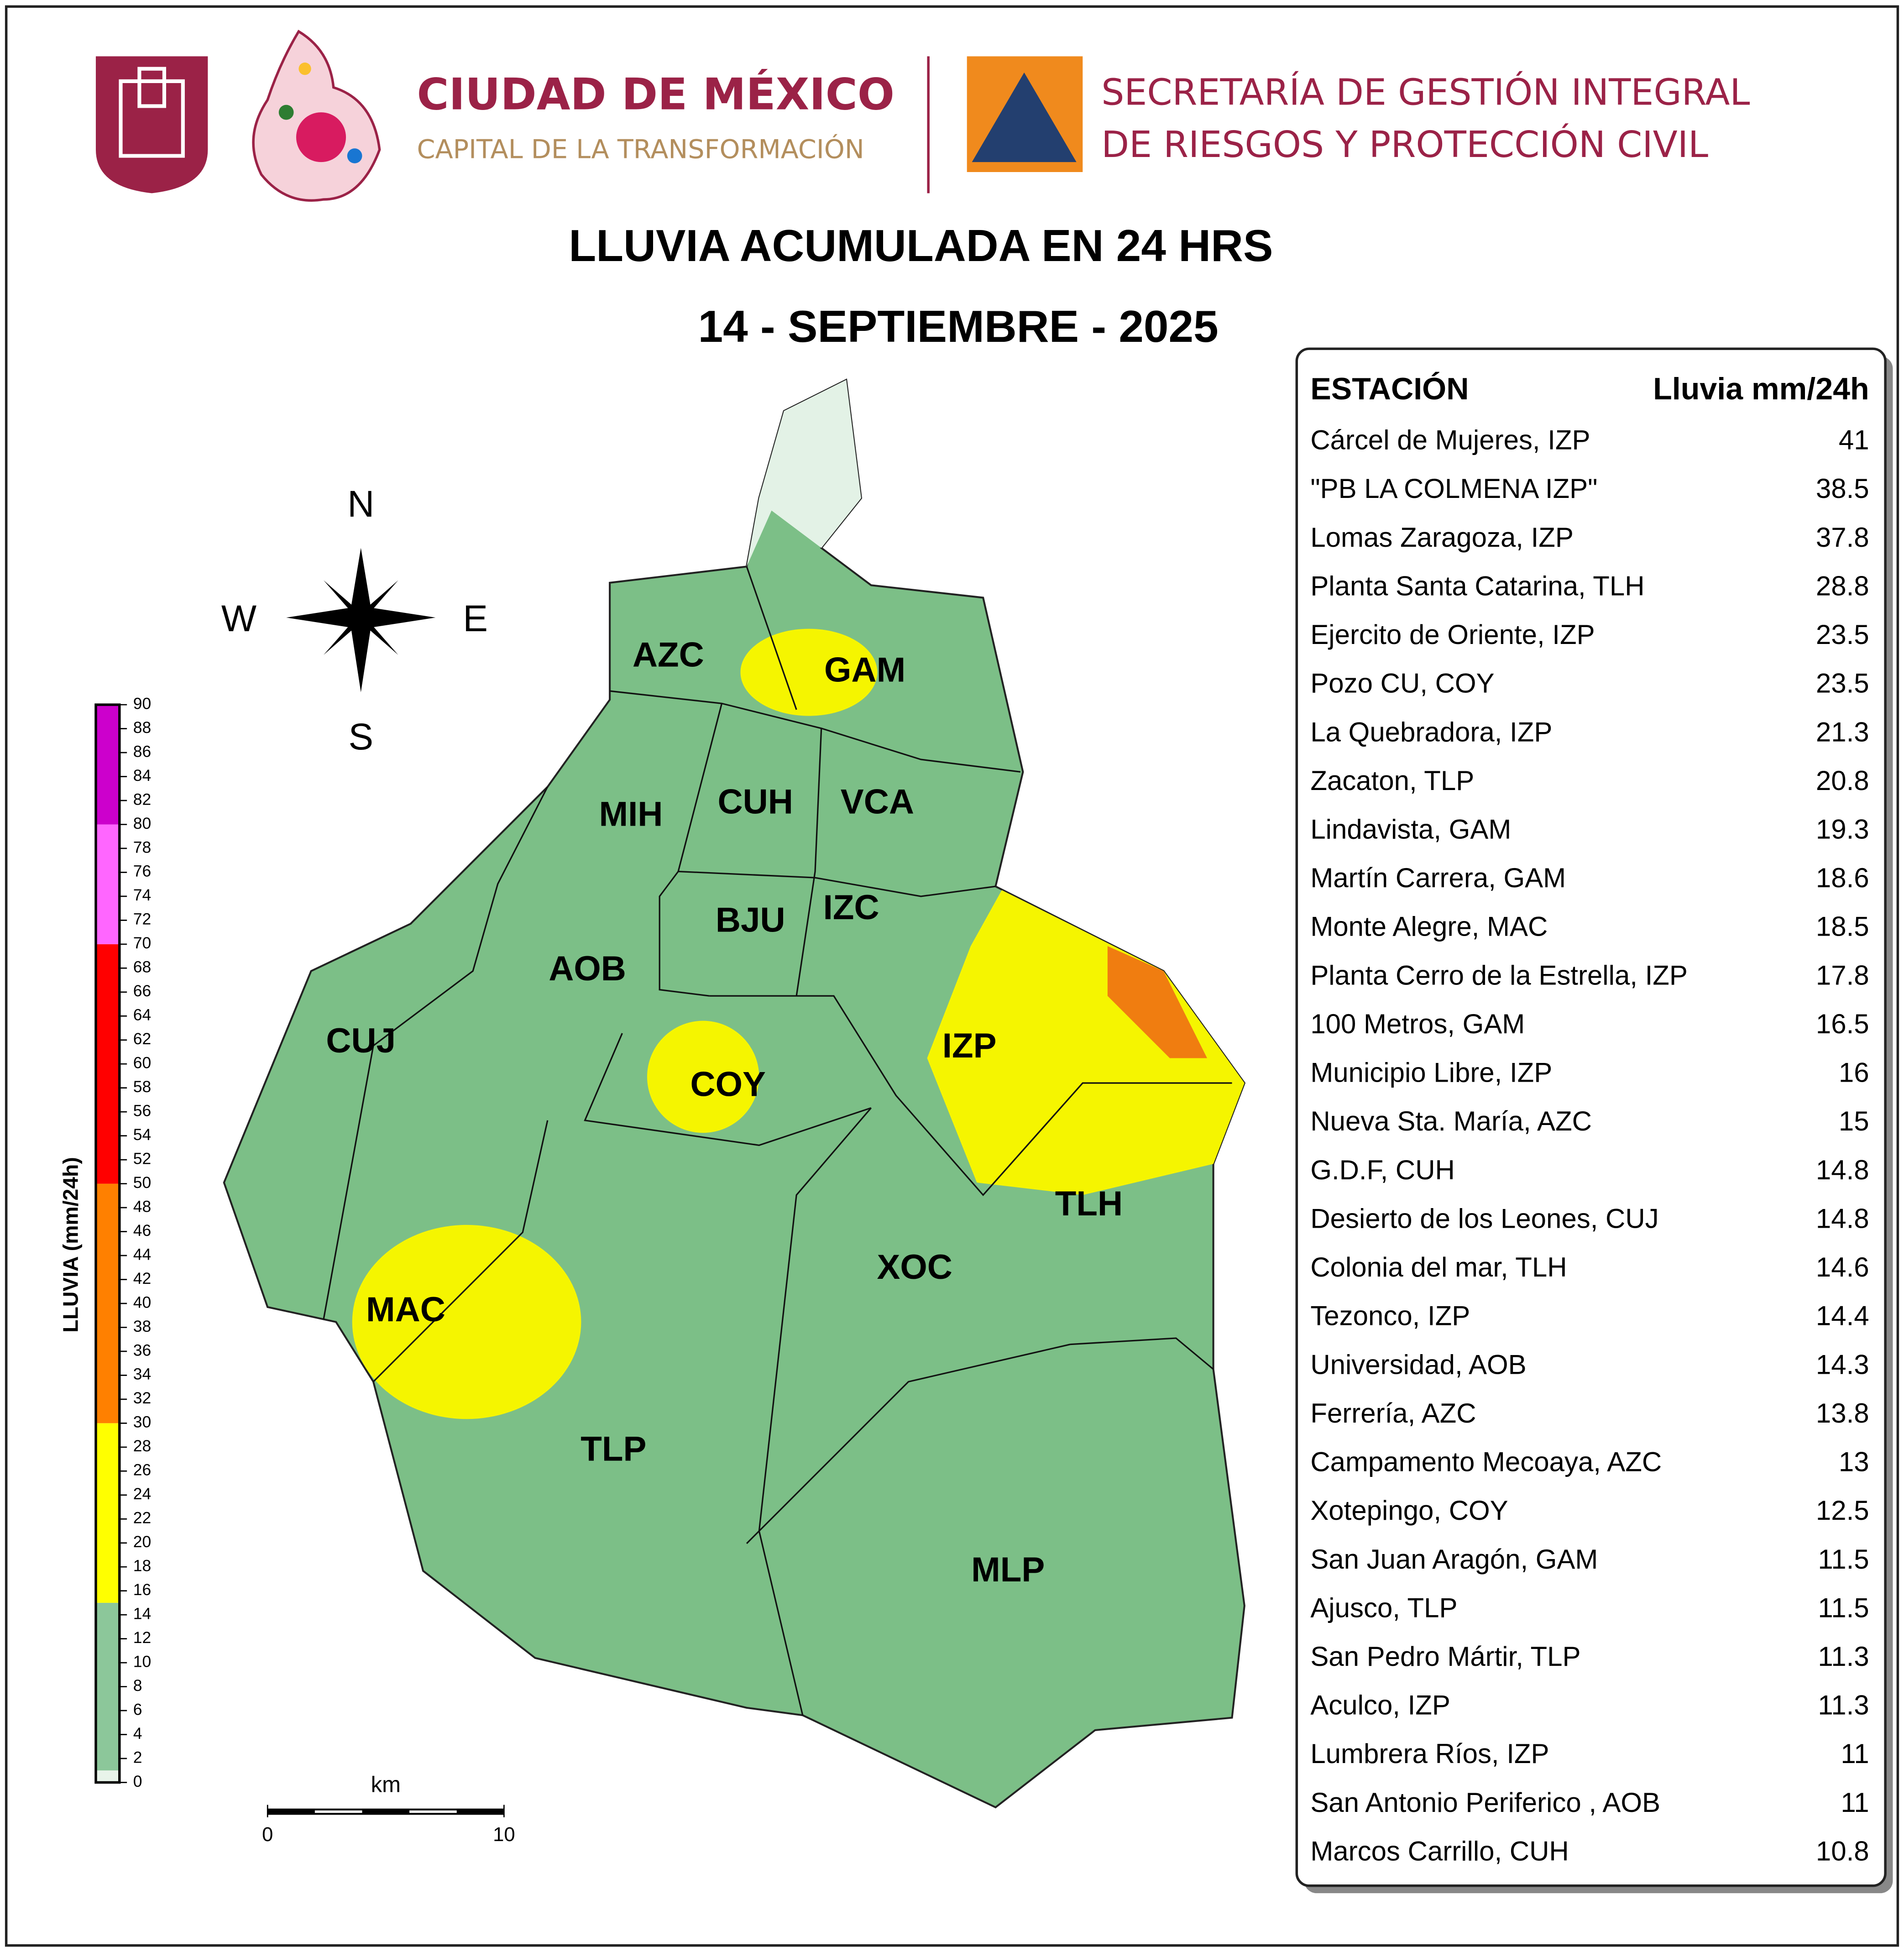 The image size is (1904, 1952). What do you see at coordinates (1761, 389) in the screenshot?
I see `table-header: Lluvia mm/24h` at bounding box center [1761, 389].